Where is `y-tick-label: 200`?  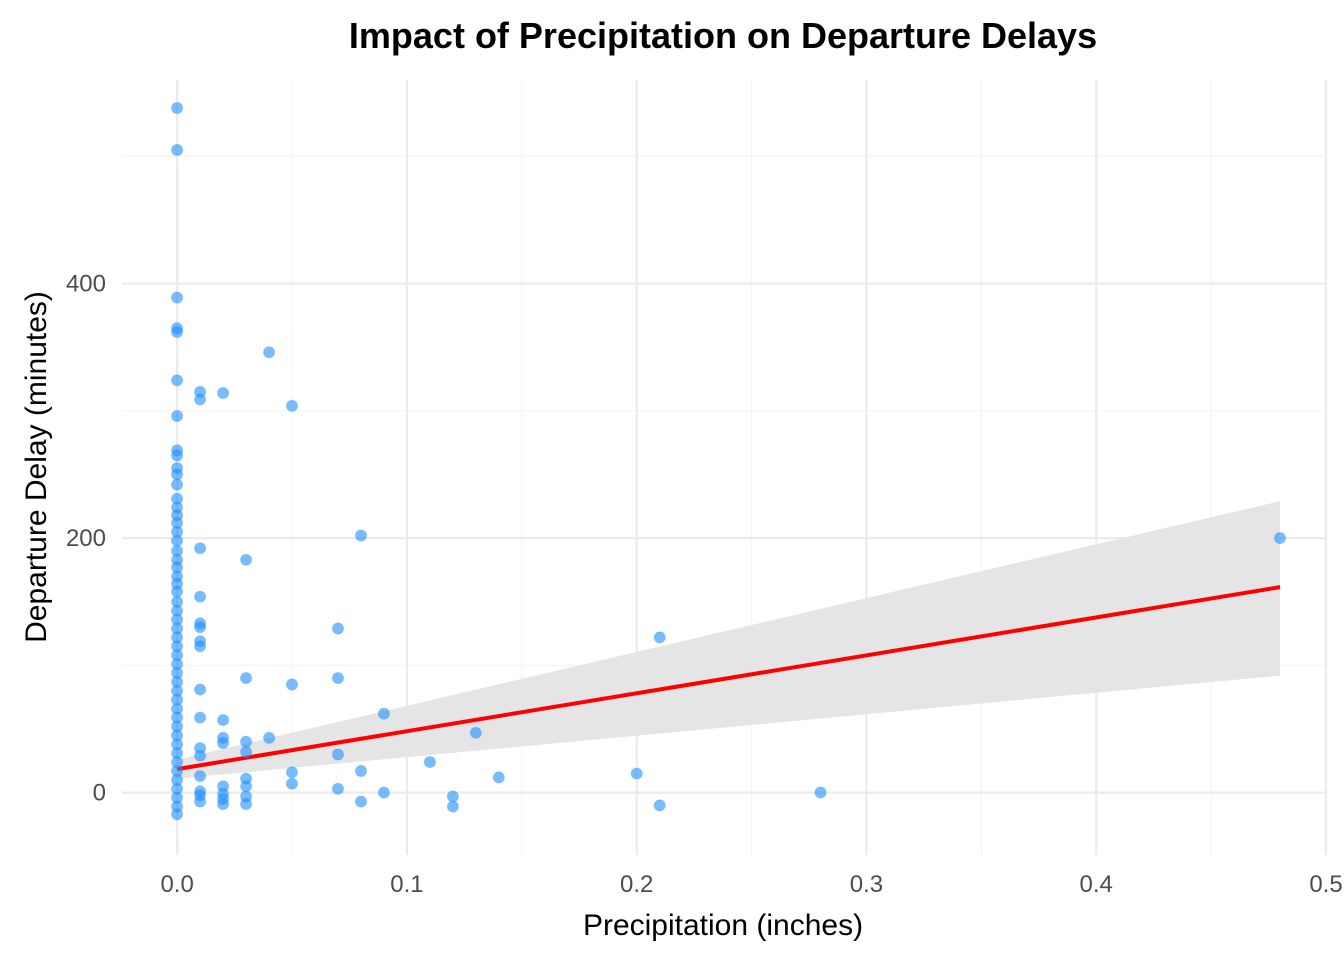 y-tick-label: 200 is located at coordinates (86, 538).